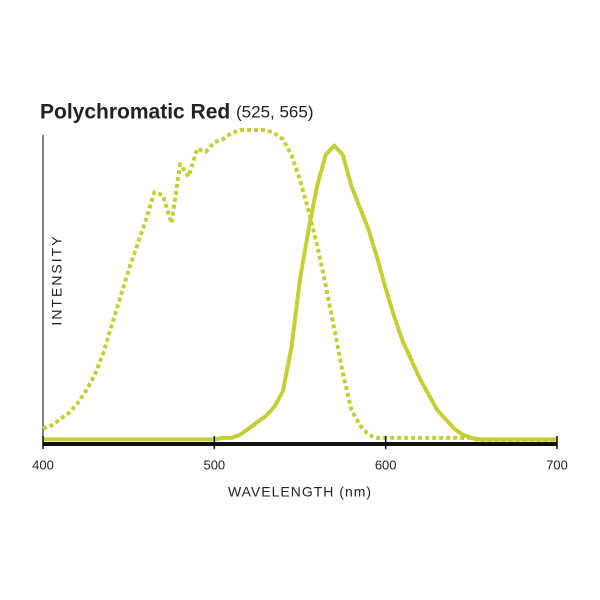 This screenshot has width=600, height=600. What do you see at coordinates (135, 112) in the screenshot?
I see `chart-title: Polychromatic Red` at bounding box center [135, 112].